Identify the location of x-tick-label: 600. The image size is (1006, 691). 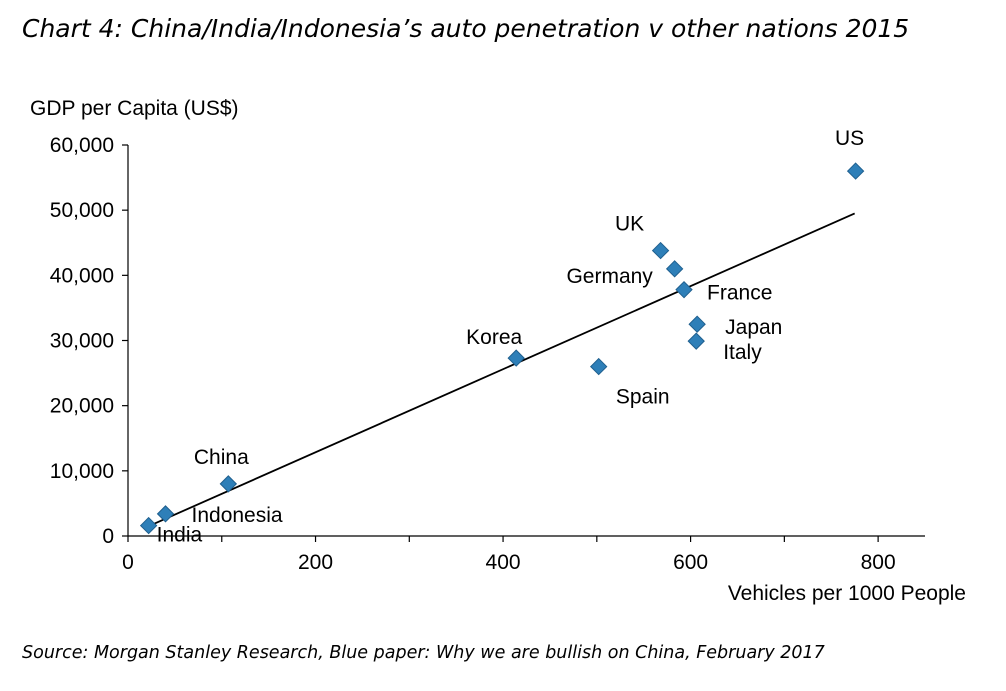
(690, 562).